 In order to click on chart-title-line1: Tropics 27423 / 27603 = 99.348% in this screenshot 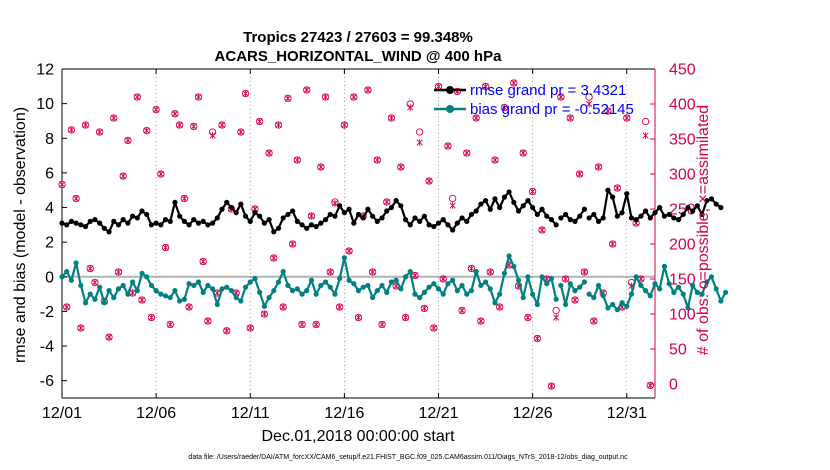, I will do `click(358, 37)`.